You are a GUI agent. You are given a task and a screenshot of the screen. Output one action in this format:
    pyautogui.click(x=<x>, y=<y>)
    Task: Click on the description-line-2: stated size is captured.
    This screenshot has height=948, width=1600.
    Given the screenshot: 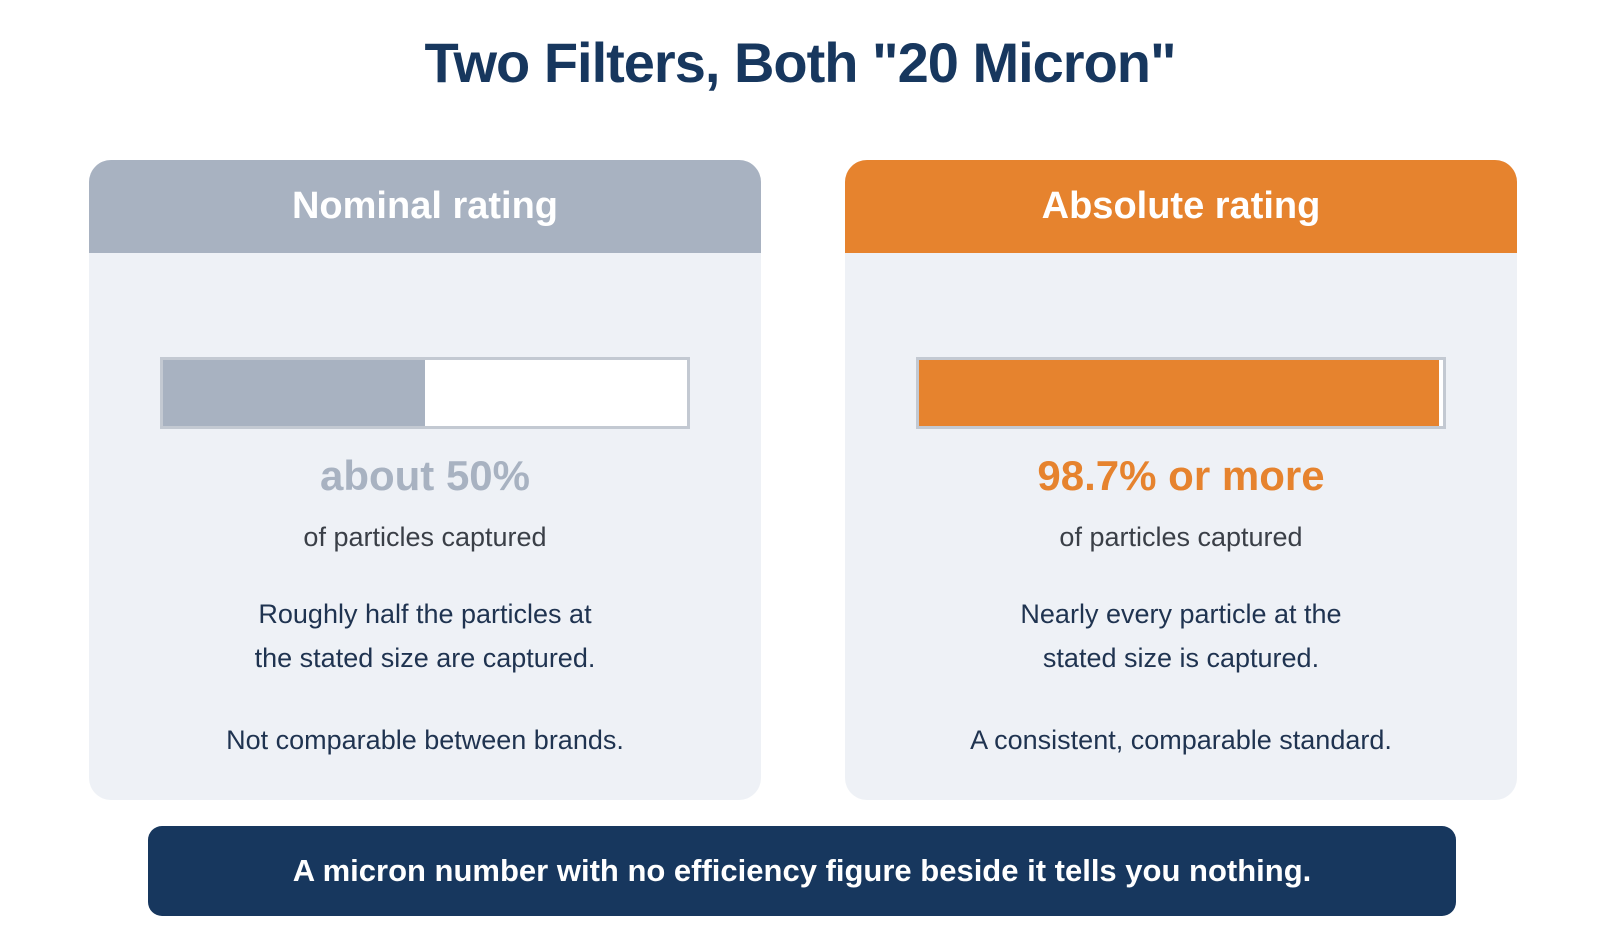 What is the action you would take?
    pyautogui.click(x=1181, y=658)
    